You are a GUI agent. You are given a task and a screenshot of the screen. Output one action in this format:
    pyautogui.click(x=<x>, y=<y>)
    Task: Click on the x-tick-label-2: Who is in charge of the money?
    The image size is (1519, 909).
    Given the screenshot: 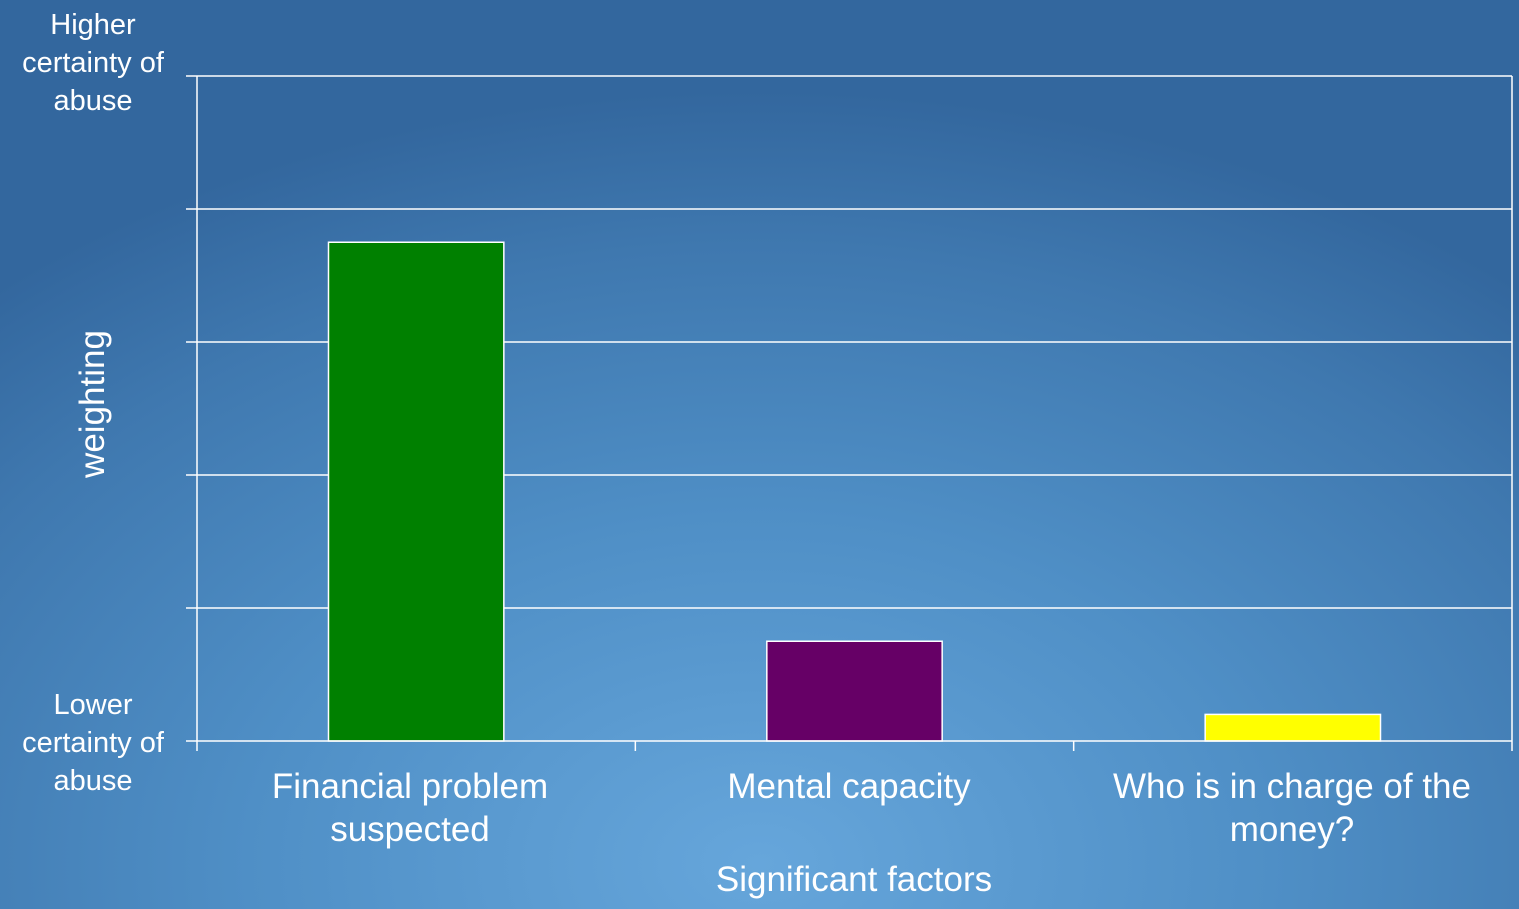 What is the action you would take?
    pyautogui.click(x=1292, y=808)
    